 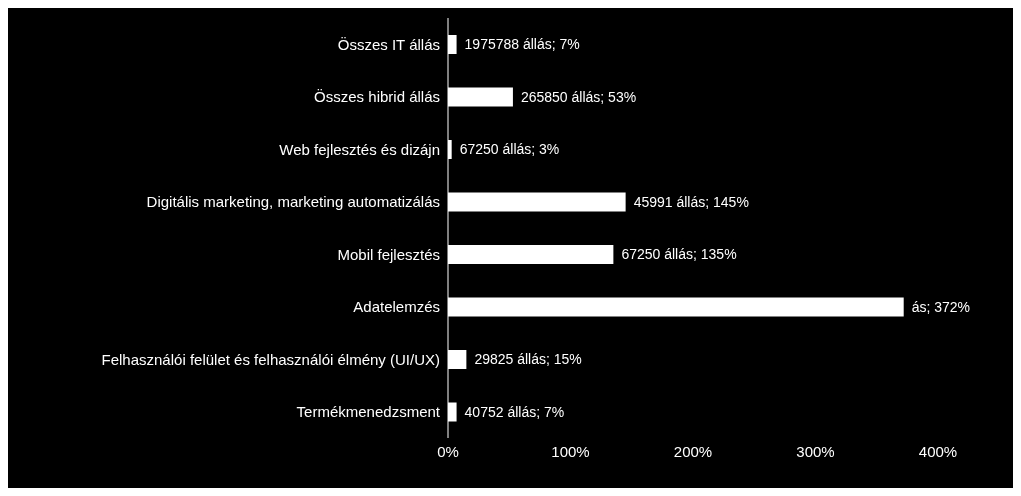 I want to click on x-tick-label: 400%, so click(x=938, y=451).